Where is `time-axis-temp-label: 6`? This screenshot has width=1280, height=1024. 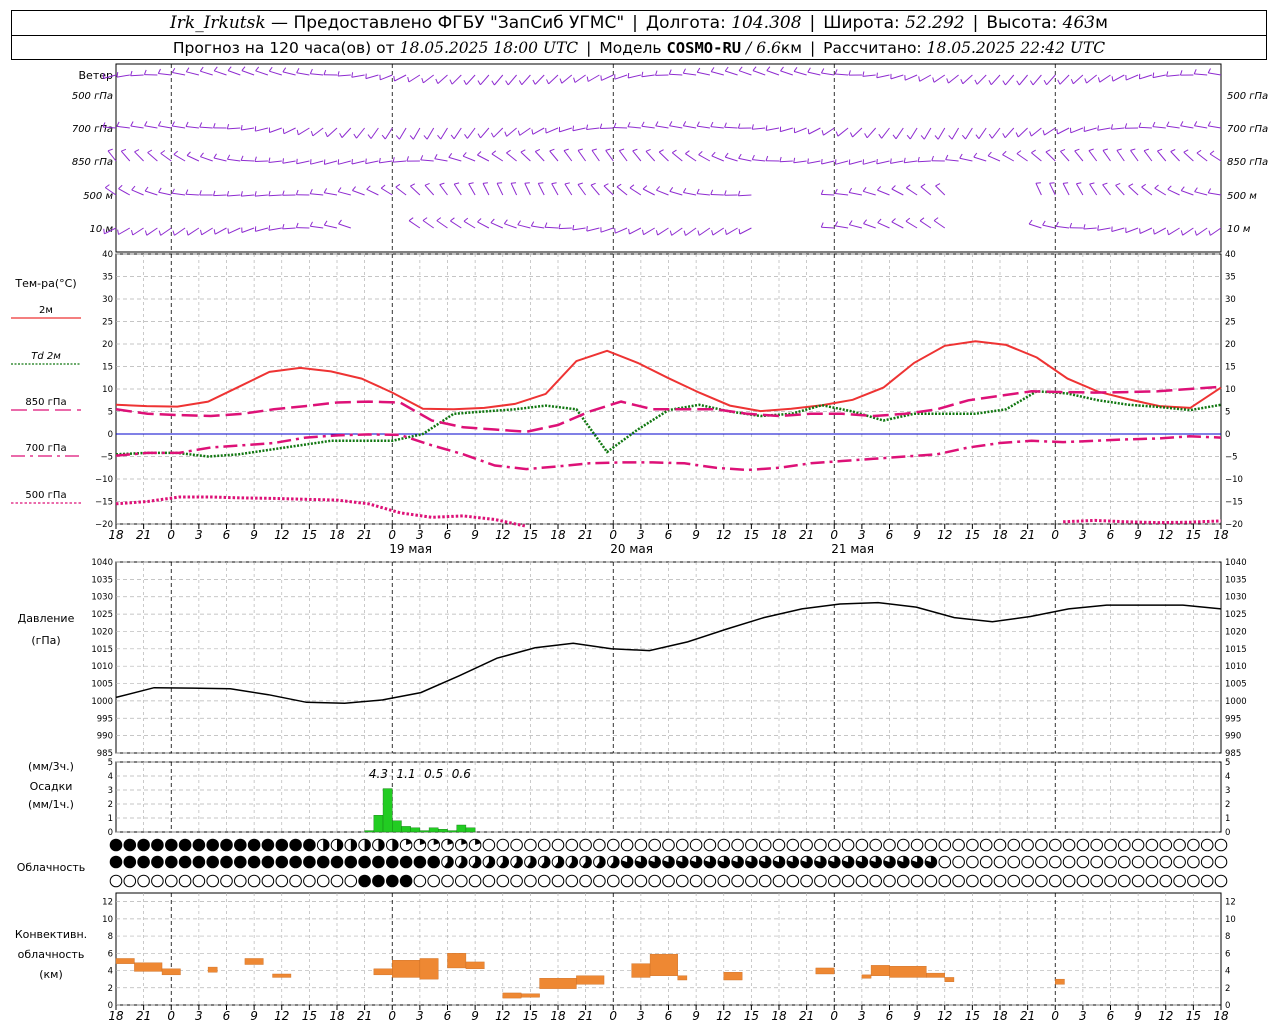
time-axis-temp-label: 6 is located at coordinates (890, 535).